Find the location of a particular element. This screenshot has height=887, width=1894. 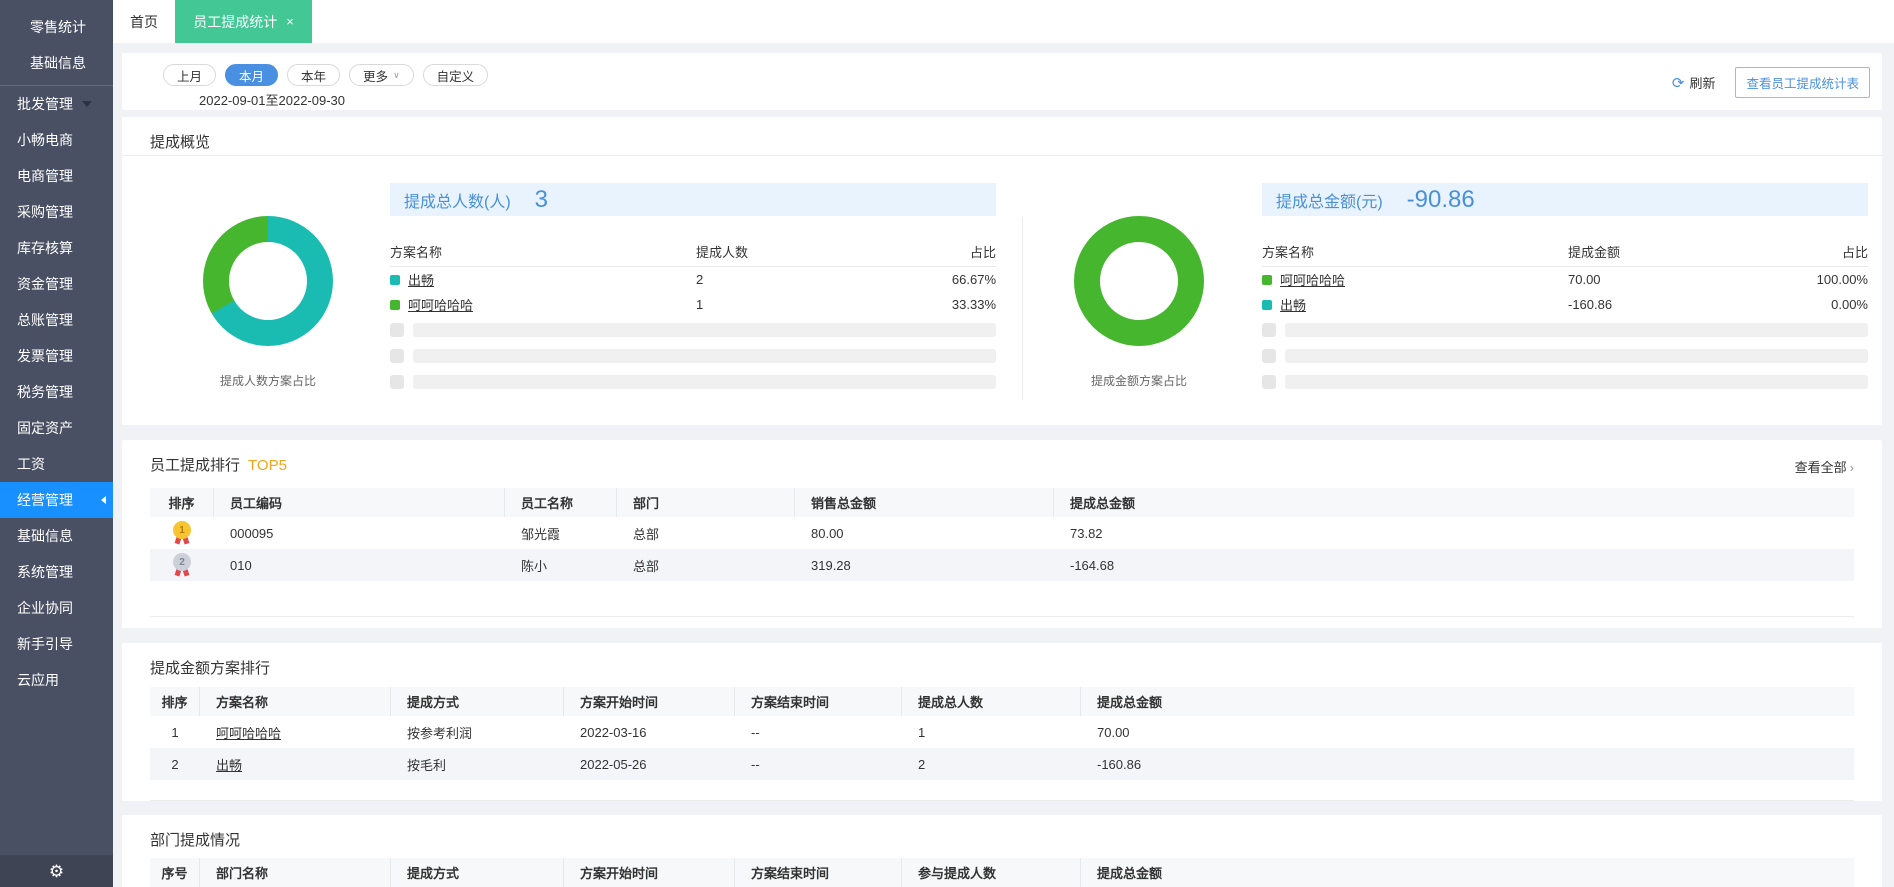

cell-sales-total: 80.00 is located at coordinates (827, 533).